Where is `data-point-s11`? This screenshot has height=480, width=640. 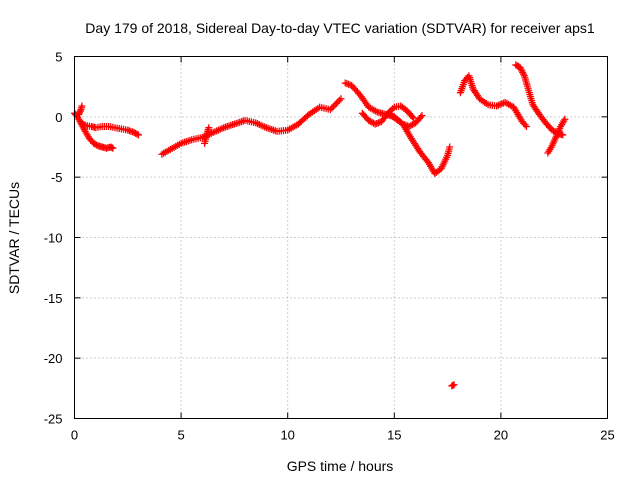 data-point-s11 is located at coordinates (563, 135).